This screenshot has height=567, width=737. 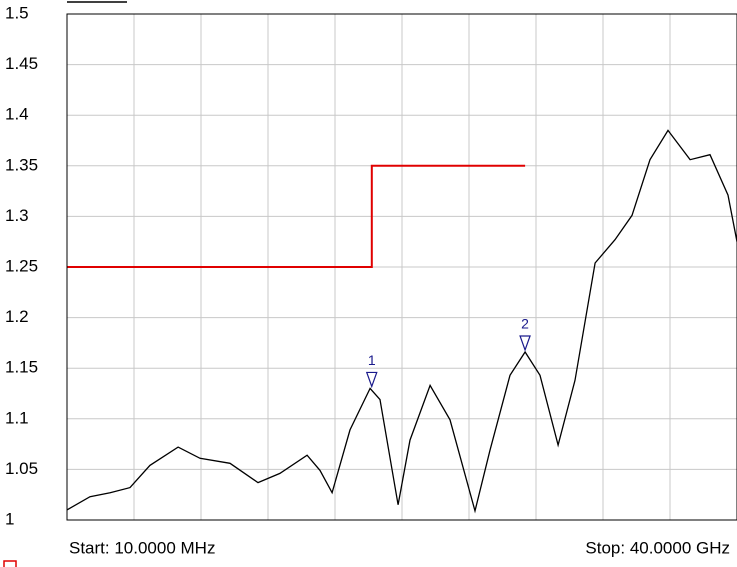 What do you see at coordinates (17, 114) in the screenshot?
I see `y-tick-label: 1.4` at bounding box center [17, 114].